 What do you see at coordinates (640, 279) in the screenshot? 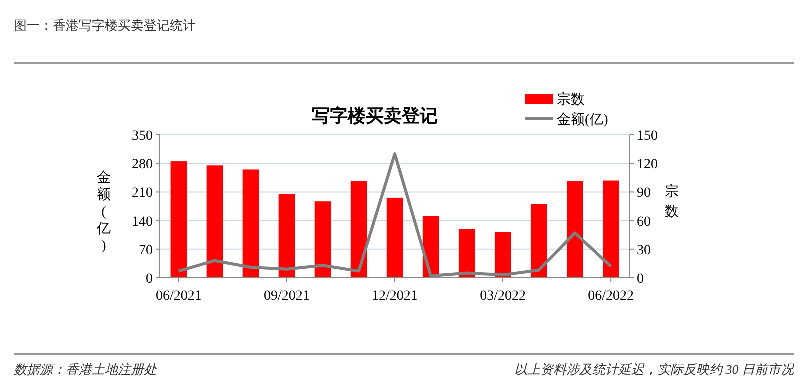
I see `y2-tick-label: 0` at bounding box center [640, 279].